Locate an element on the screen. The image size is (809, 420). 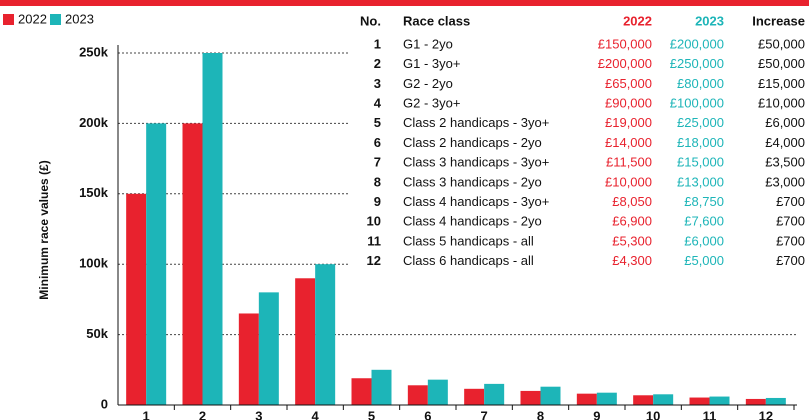
table-cell: £25,000 is located at coordinates (700, 122).